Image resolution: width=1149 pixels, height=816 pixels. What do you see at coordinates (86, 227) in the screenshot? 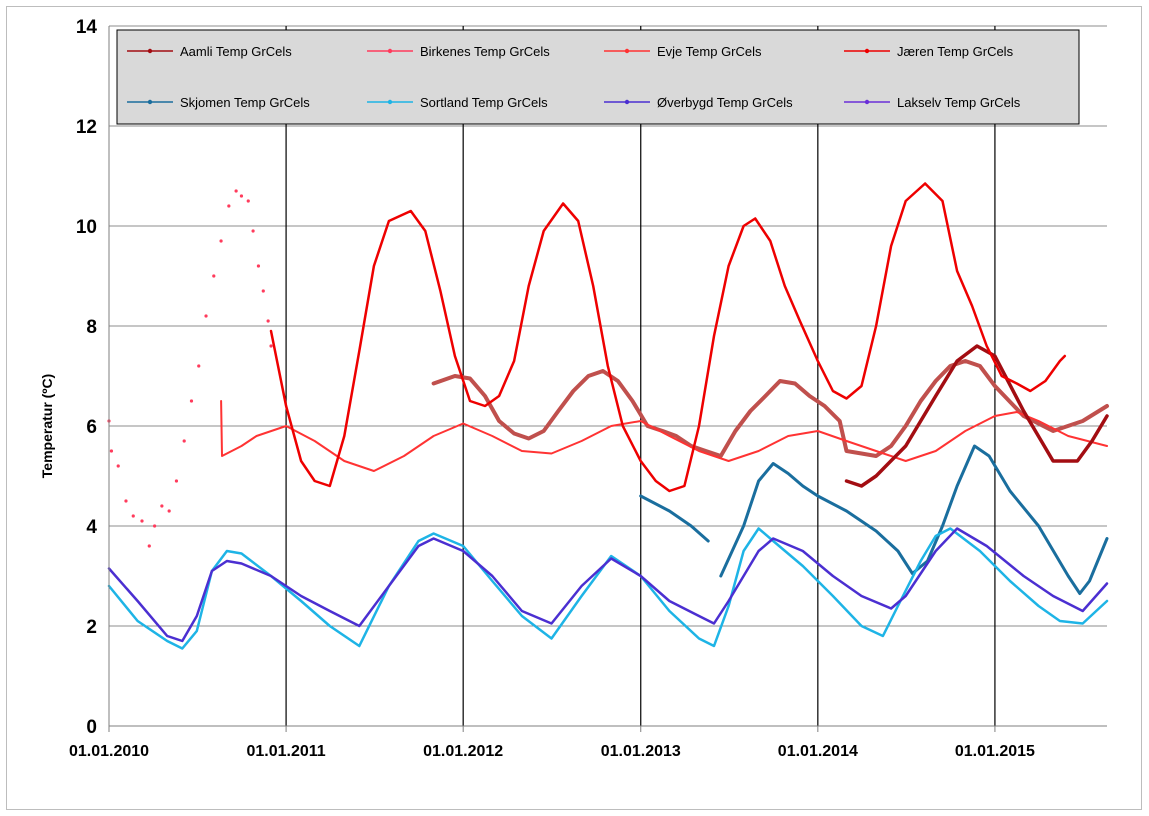
I see `y-tick-label: 10` at bounding box center [86, 227].